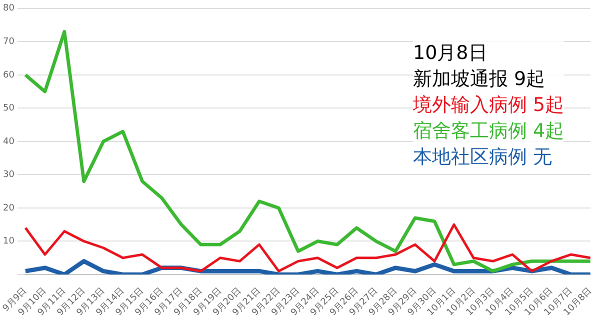 The image size is (601, 321). Describe the element at coordinates (9, 141) in the screenshot. I see `y-tick-label: 40` at that location.